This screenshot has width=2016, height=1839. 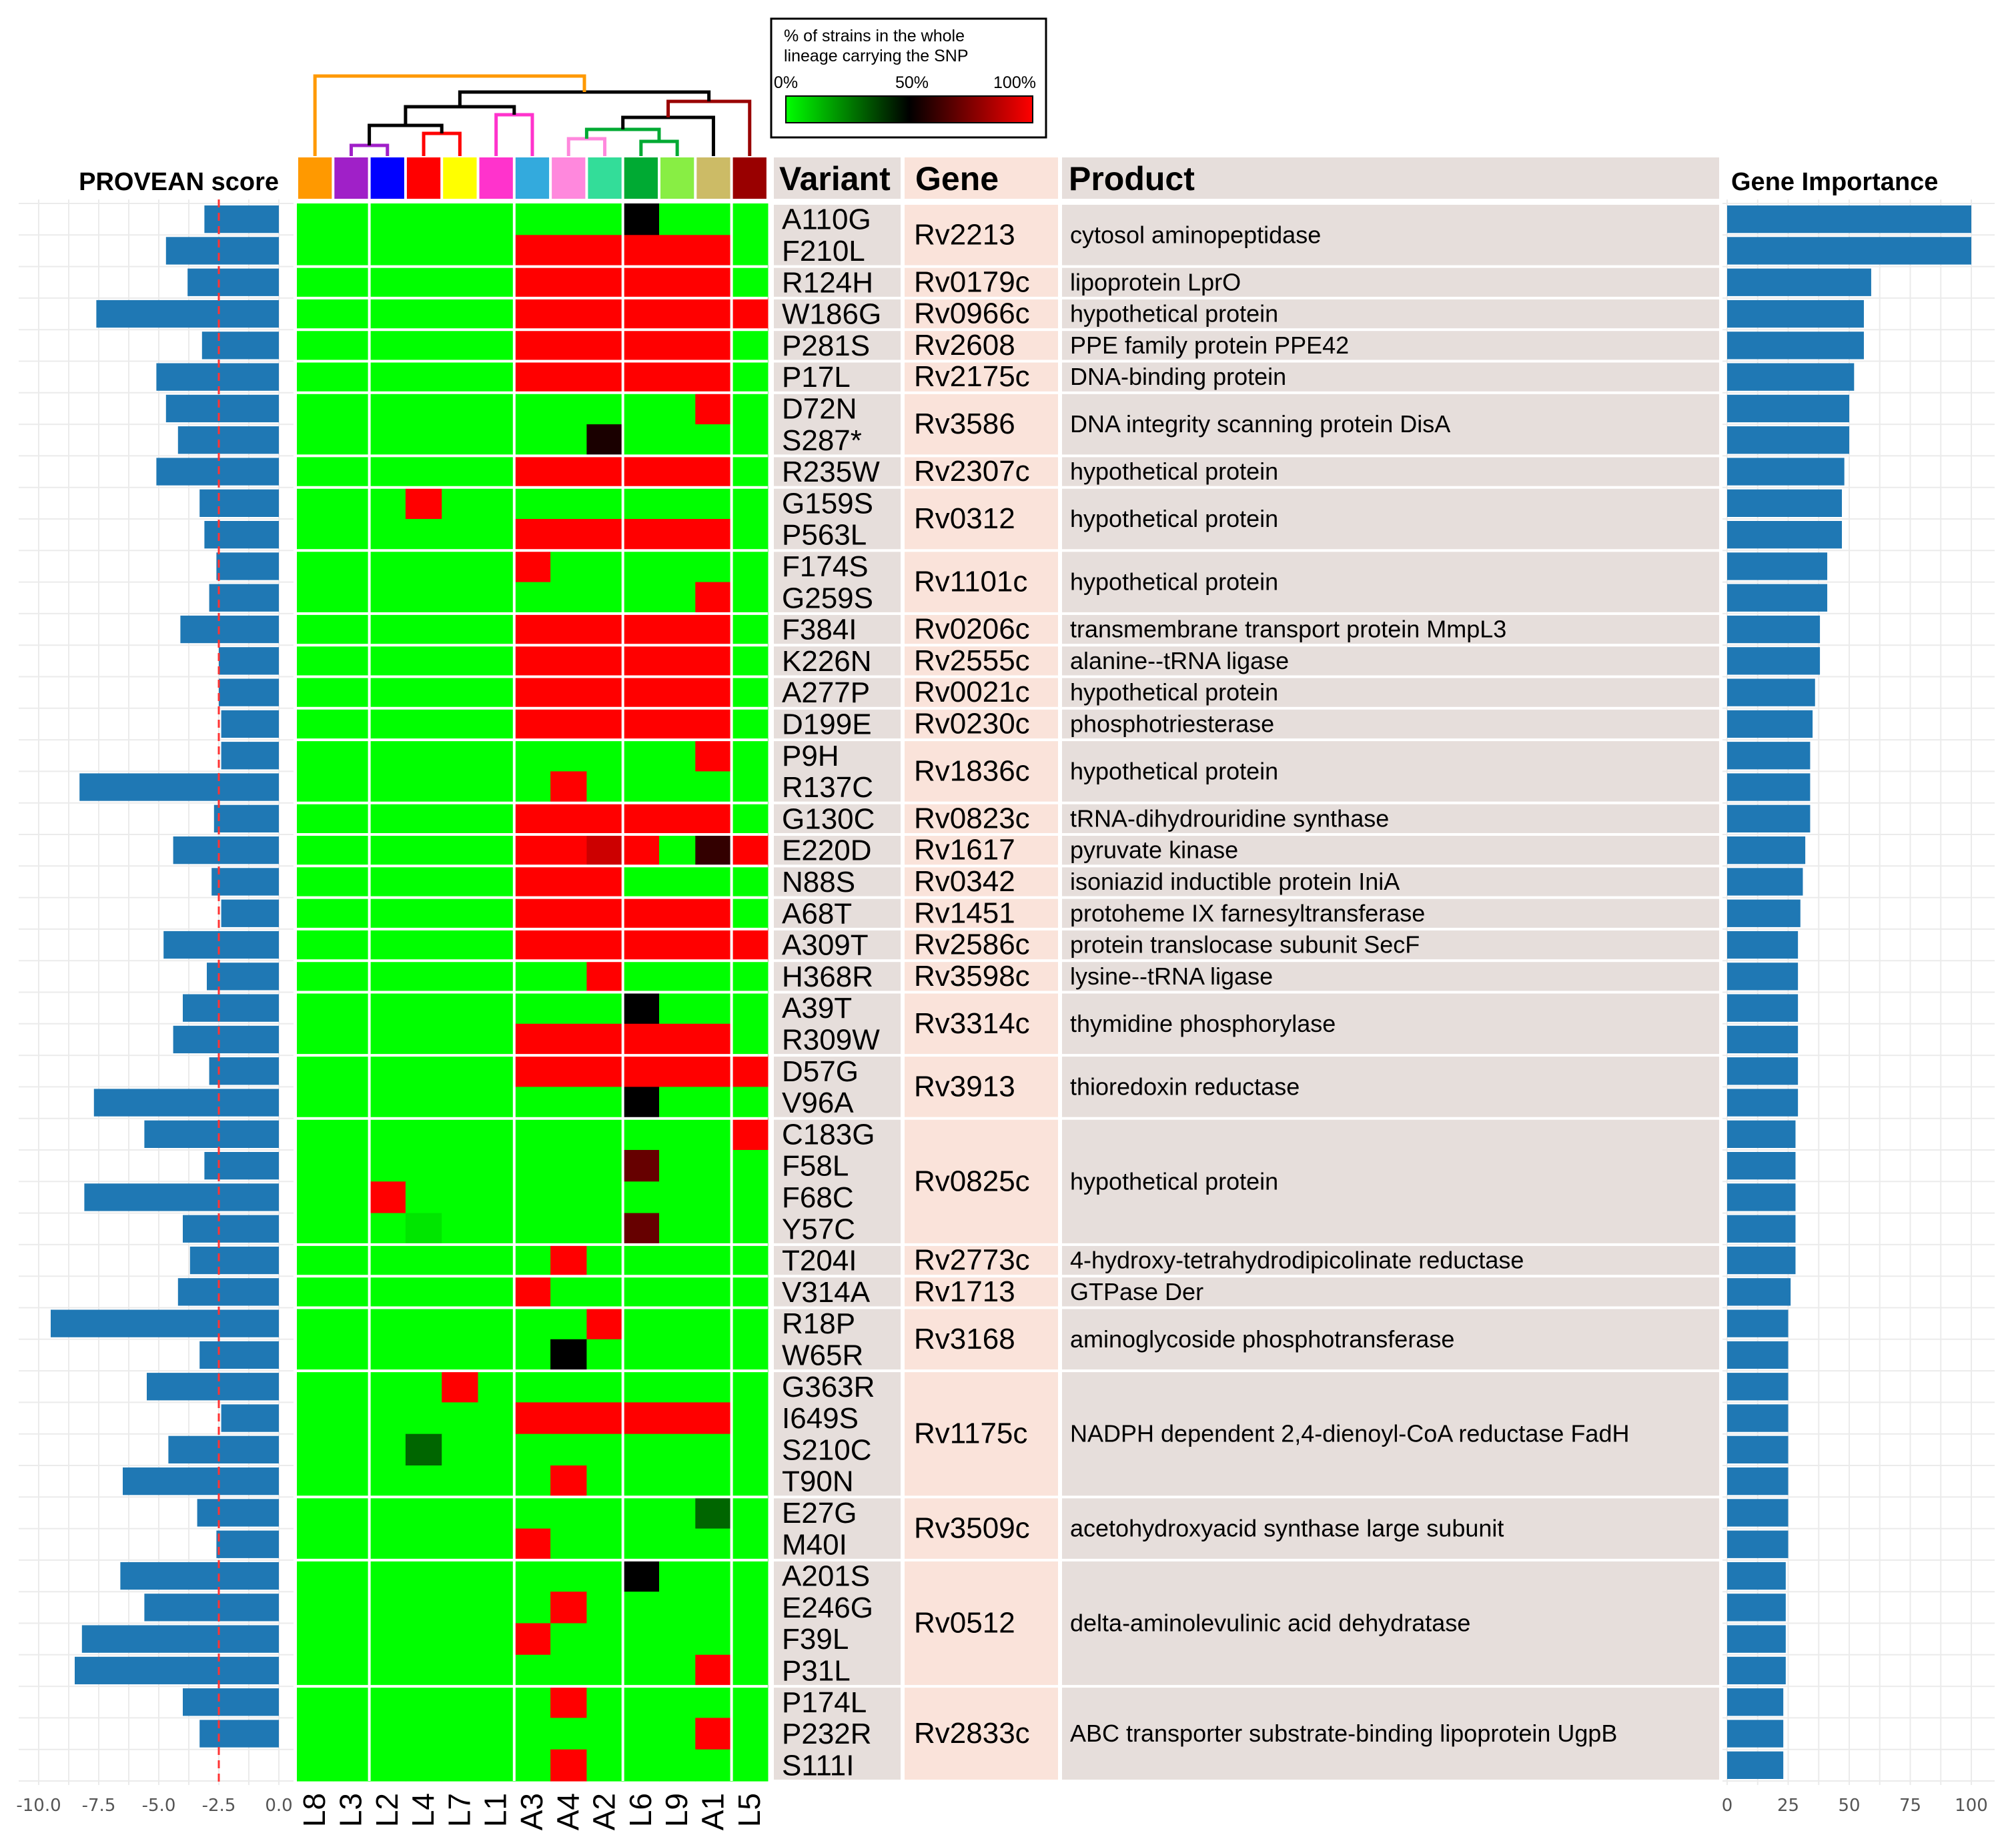 What do you see at coordinates (831, 472) in the screenshot?
I see `variant-label: R235W` at bounding box center [831, 472].